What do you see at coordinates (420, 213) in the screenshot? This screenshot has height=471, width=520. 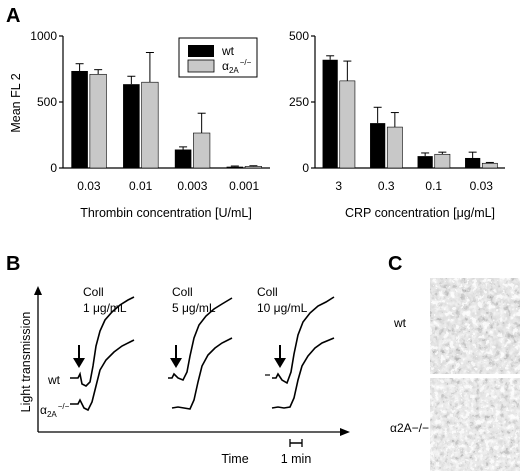 I see `crp-x-axis-label: CRP concentration [μg/mL]` at bounding box center [420, 213].